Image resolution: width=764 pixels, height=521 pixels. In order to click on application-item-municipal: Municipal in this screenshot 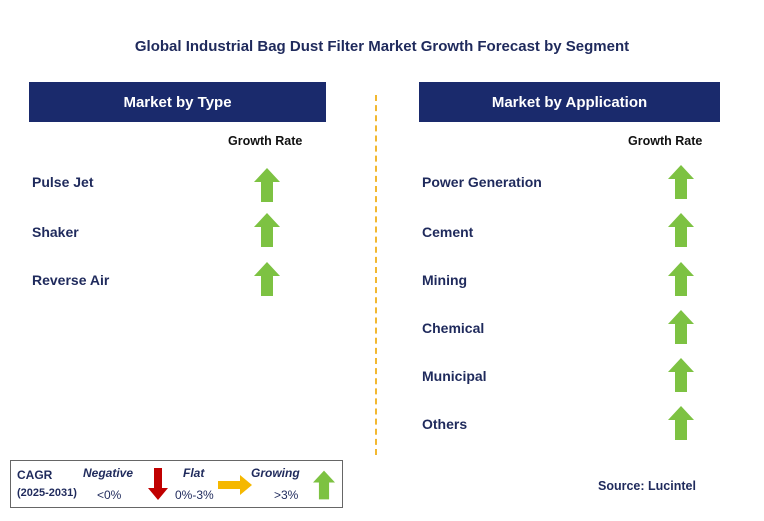, I will do `click(454, 376)`.